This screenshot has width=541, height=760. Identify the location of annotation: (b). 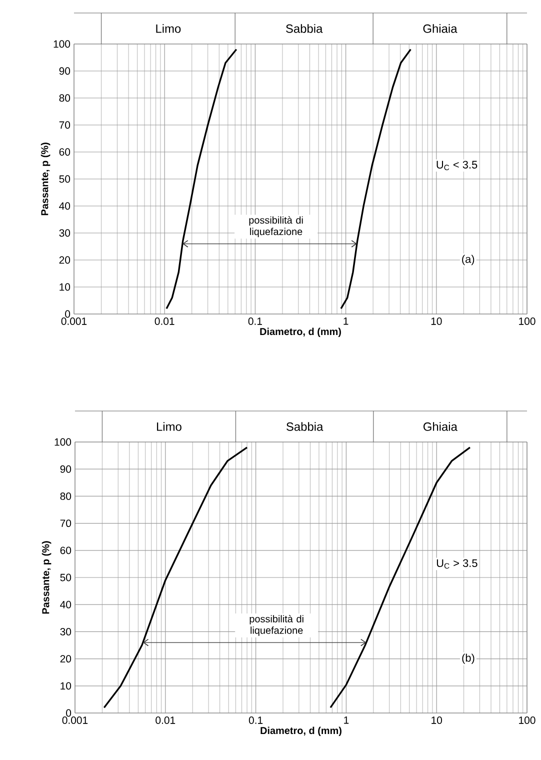
(468, 659).